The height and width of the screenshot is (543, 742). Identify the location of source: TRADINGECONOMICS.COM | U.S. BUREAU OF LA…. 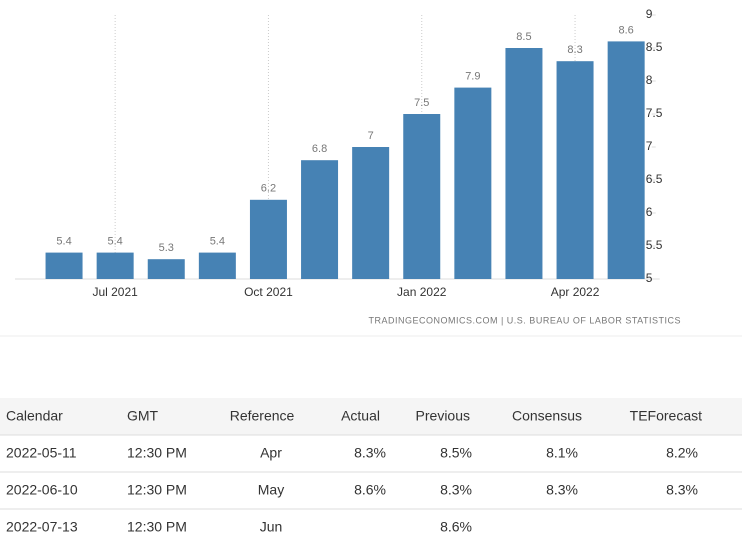
(524, 320).